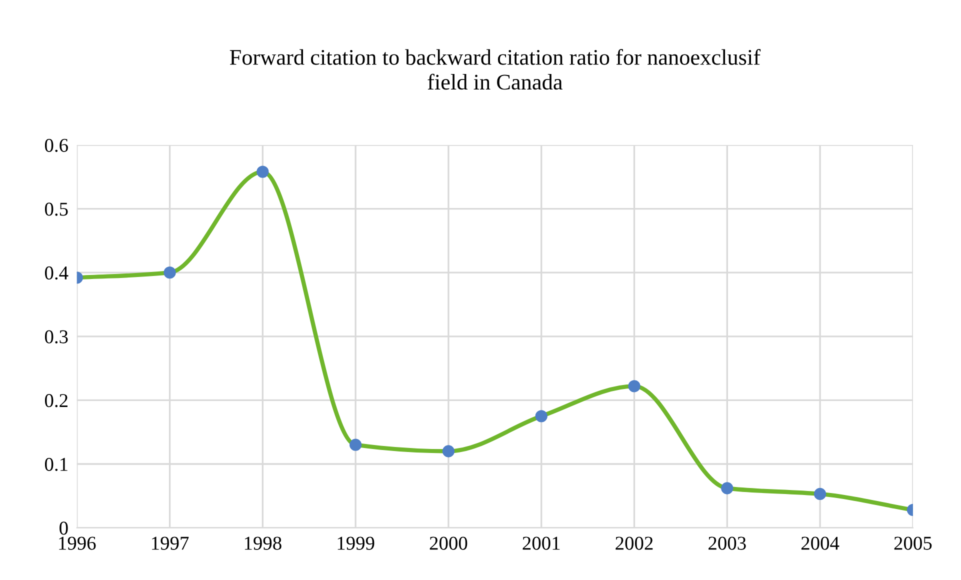  Describe the element at coordinates (913, 543) in the screenshot. I see `x-tick-label: 2005` at that location.